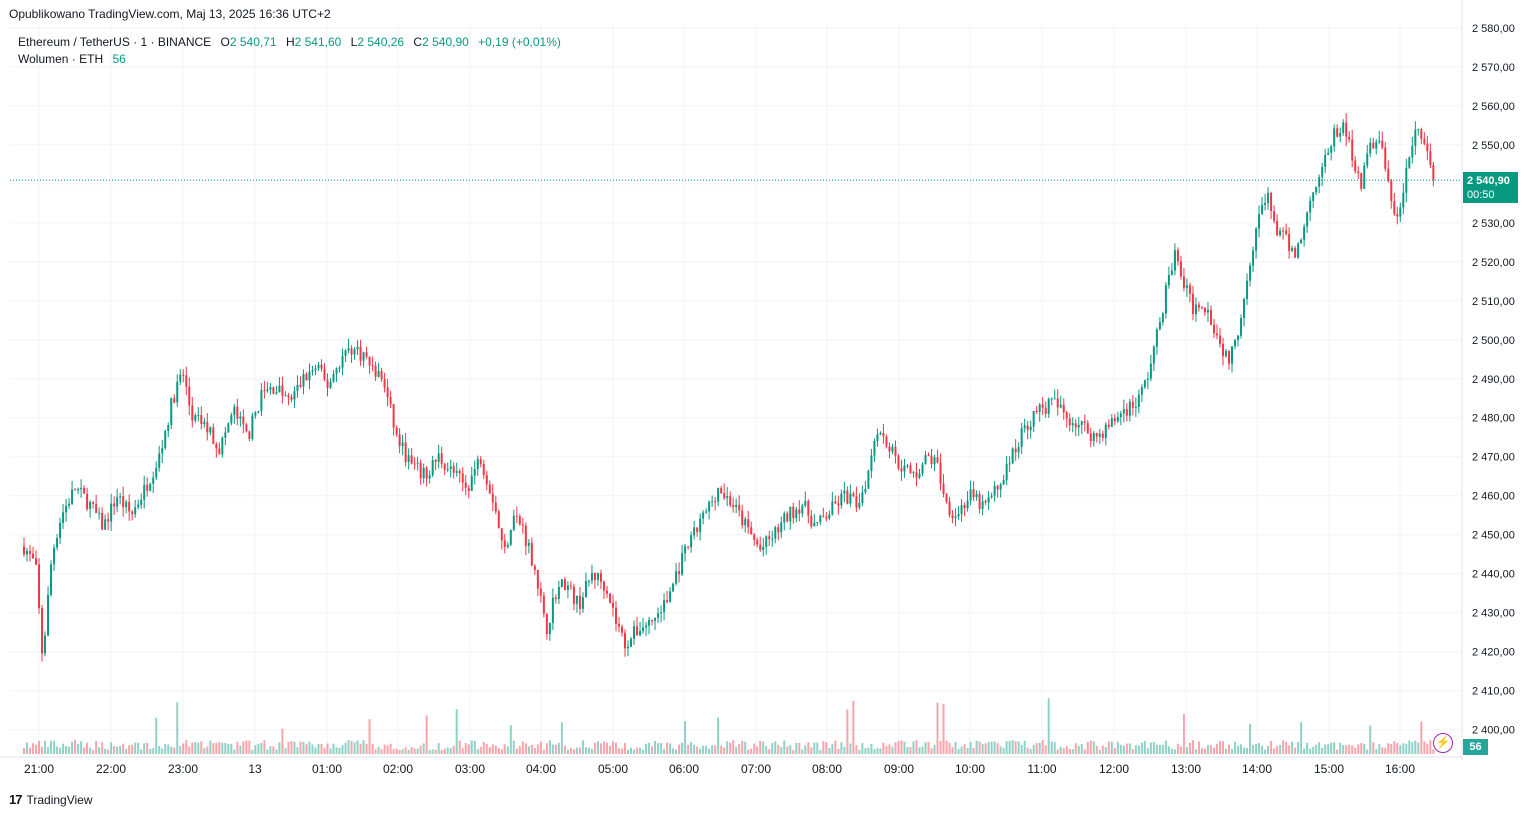 This screenshot has width=1534, height=818. Describe the element at coordinates (418, 42) in the screenshot. I see `close-label: C` at that location.